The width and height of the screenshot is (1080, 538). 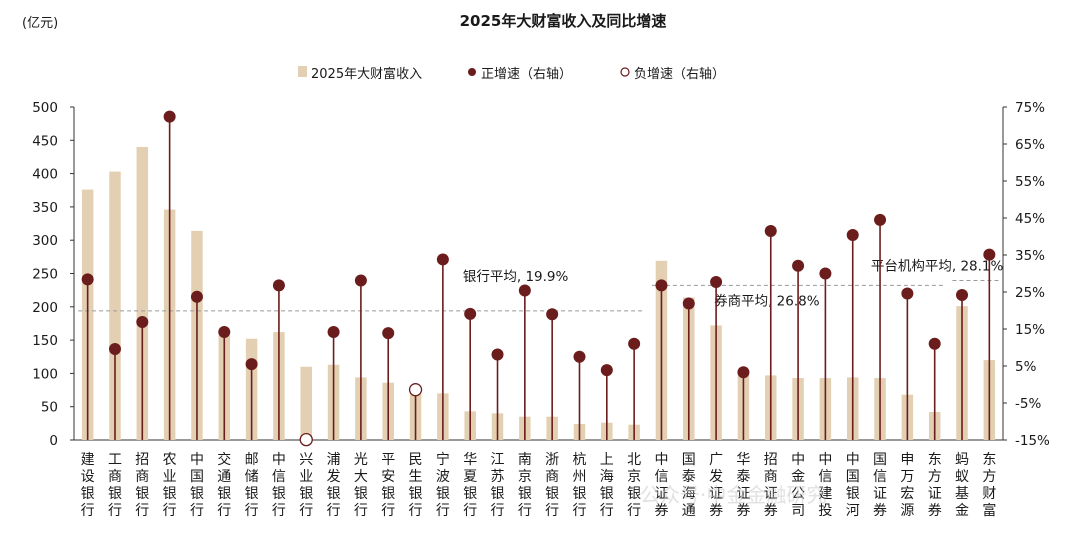 I want to click on category-label: 杭州银行, so click(x=579, y=485).